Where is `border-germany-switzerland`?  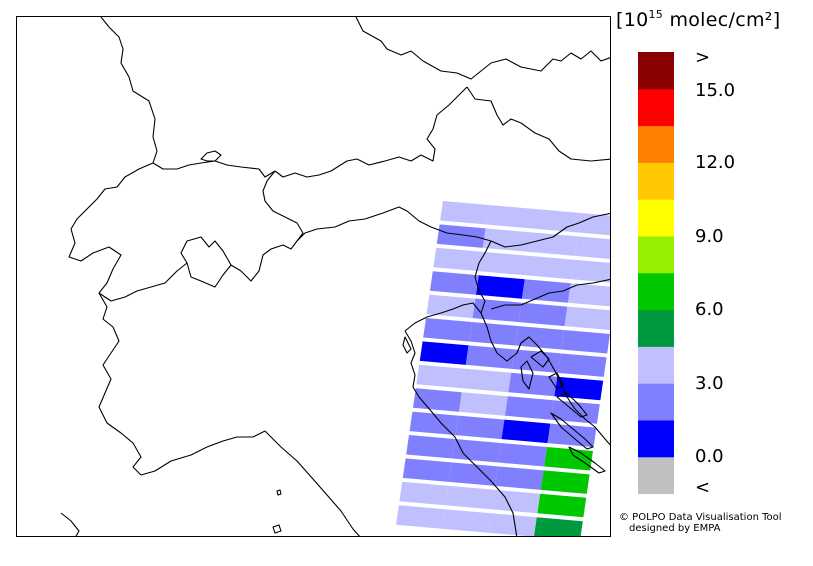
border-germany-switzerland is located at coordinates (214, 169).